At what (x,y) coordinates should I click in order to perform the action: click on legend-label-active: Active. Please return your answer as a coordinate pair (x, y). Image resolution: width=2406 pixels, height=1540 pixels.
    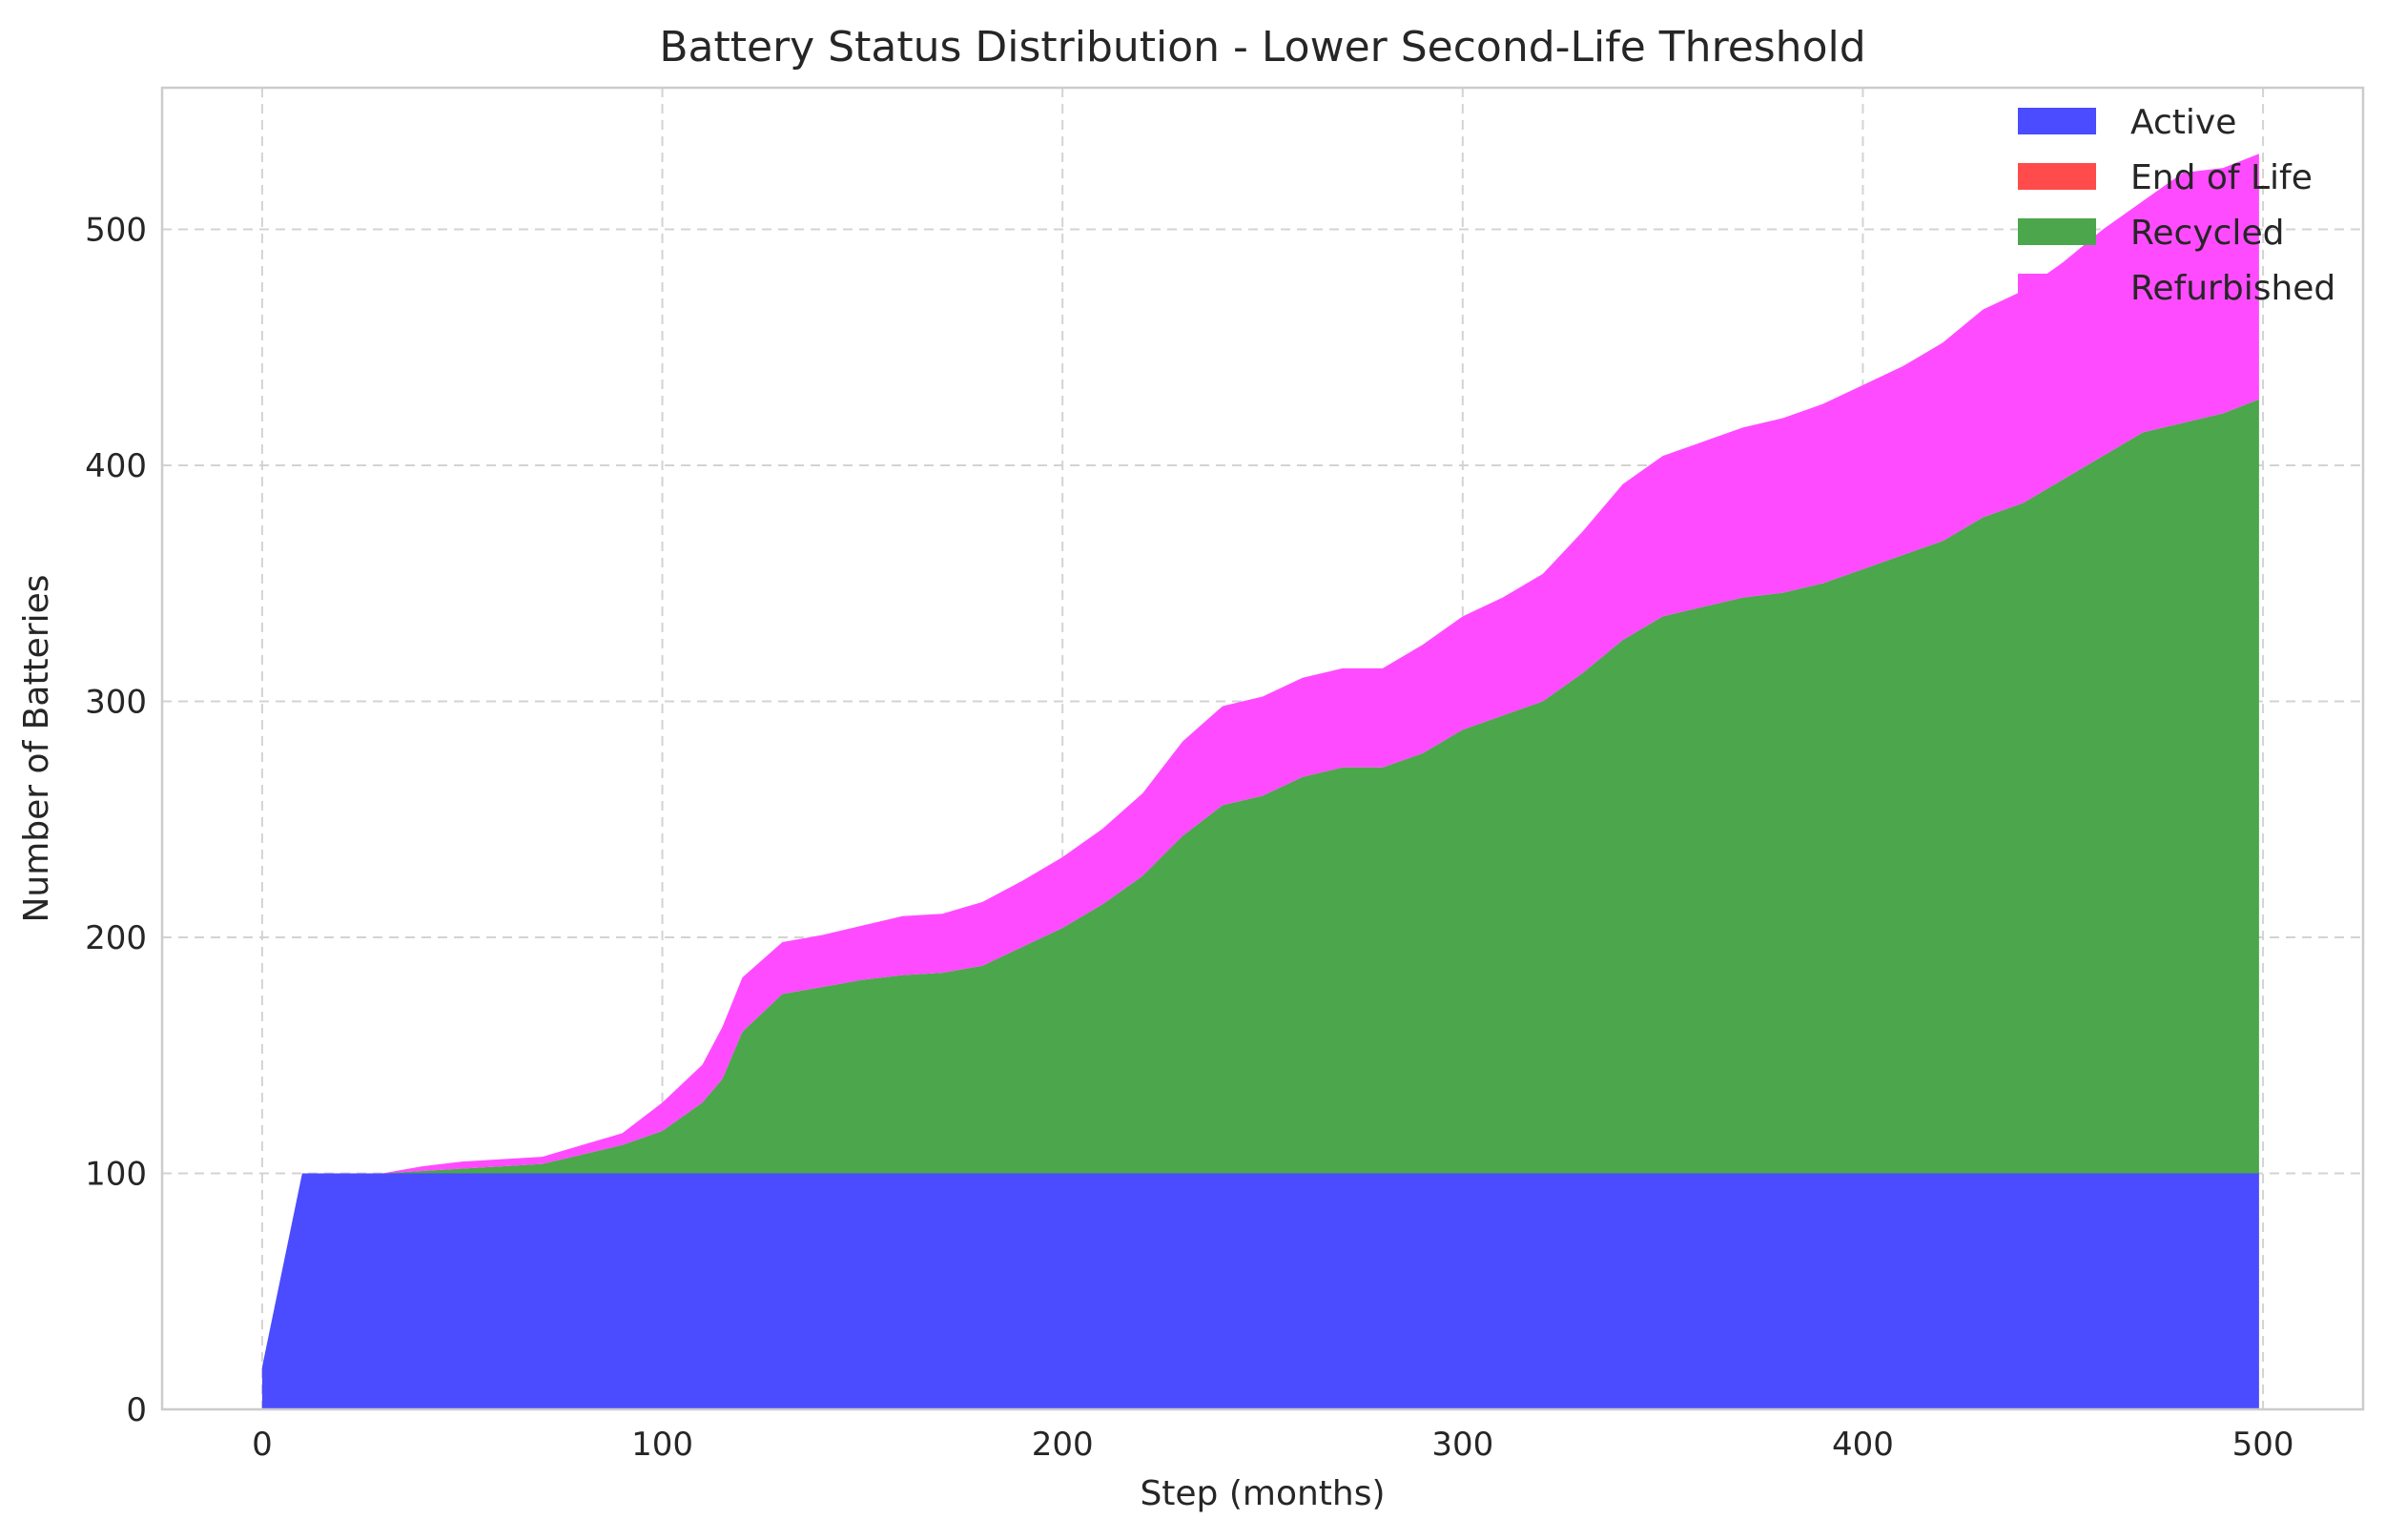
    Looking at the image, I should click on (2183, 122).